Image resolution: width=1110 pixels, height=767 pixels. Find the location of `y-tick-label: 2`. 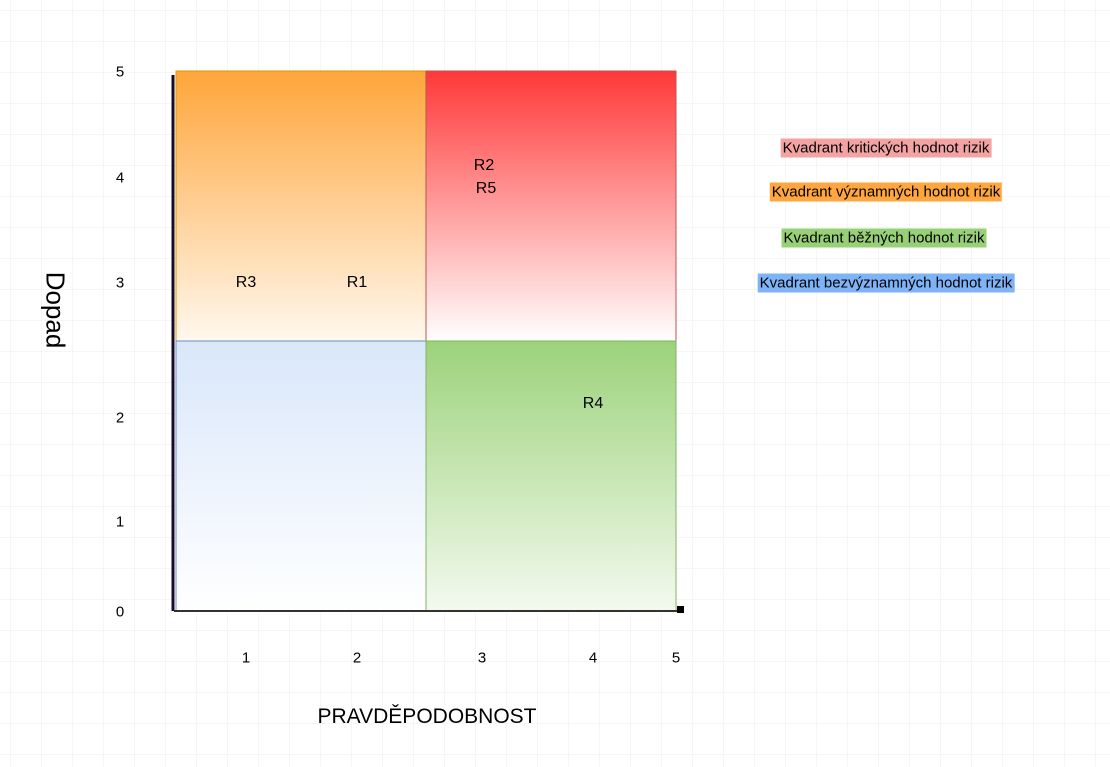

y-tick-label: 2 is located at coordinates (120, 418).